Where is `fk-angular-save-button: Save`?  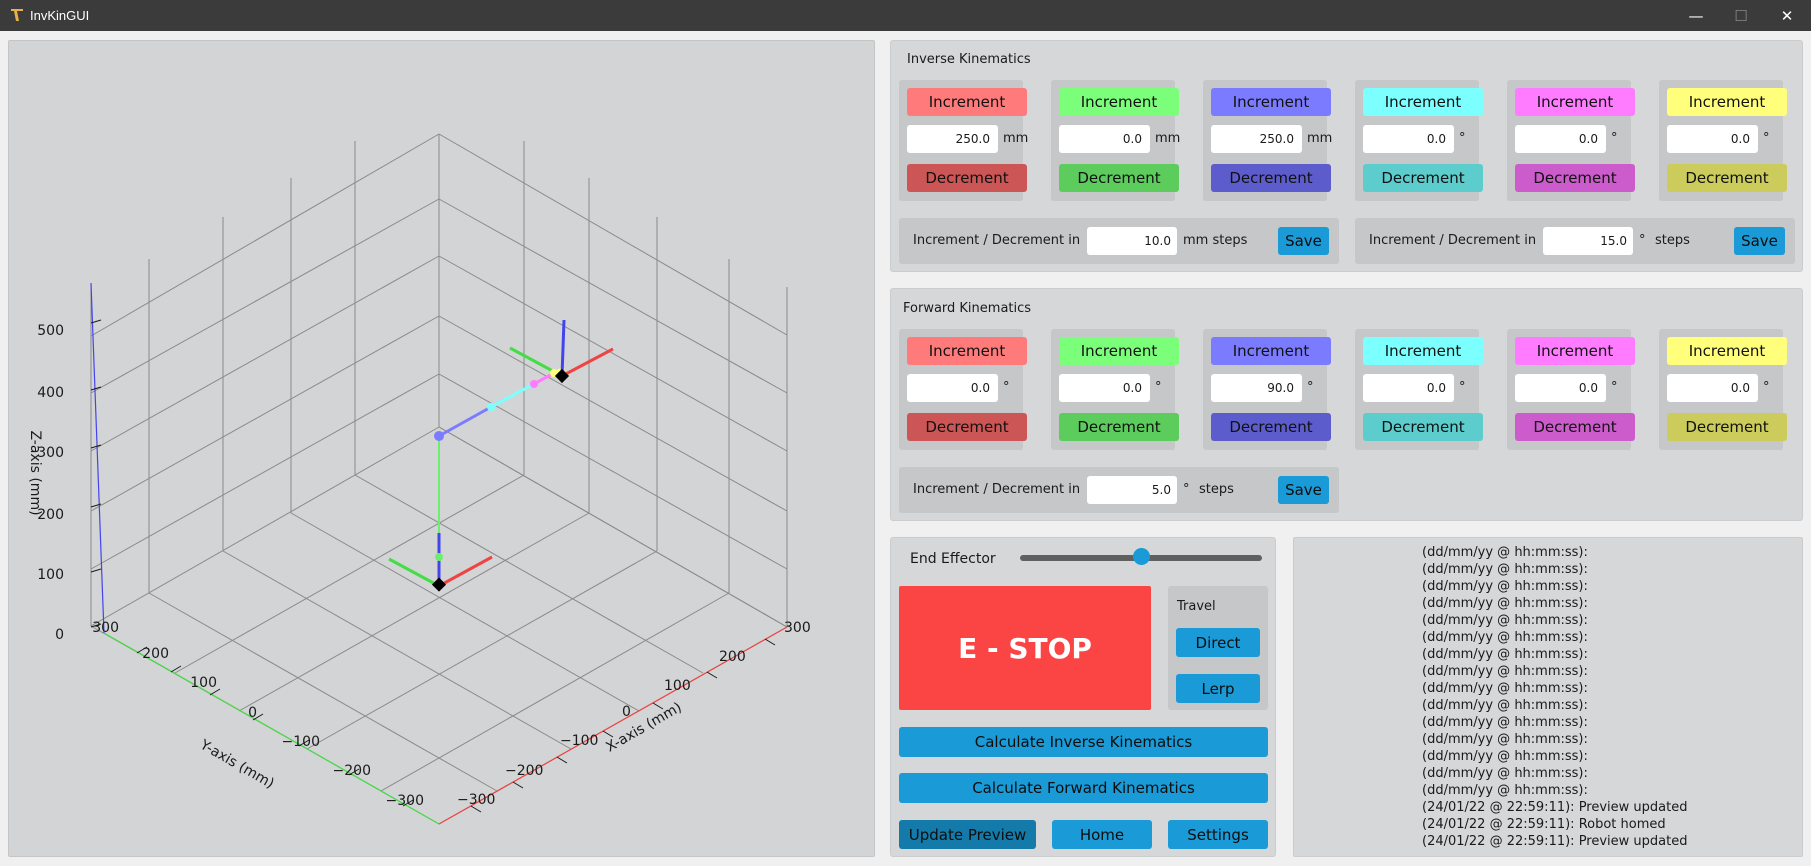
fk-angular-save-button: Save is located at coordinates (1303, 490).